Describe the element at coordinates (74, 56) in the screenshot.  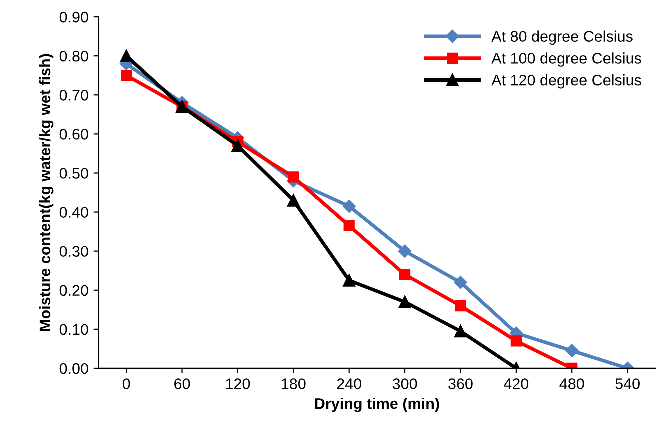
I see `y-tick-label: 0.80` at that location.